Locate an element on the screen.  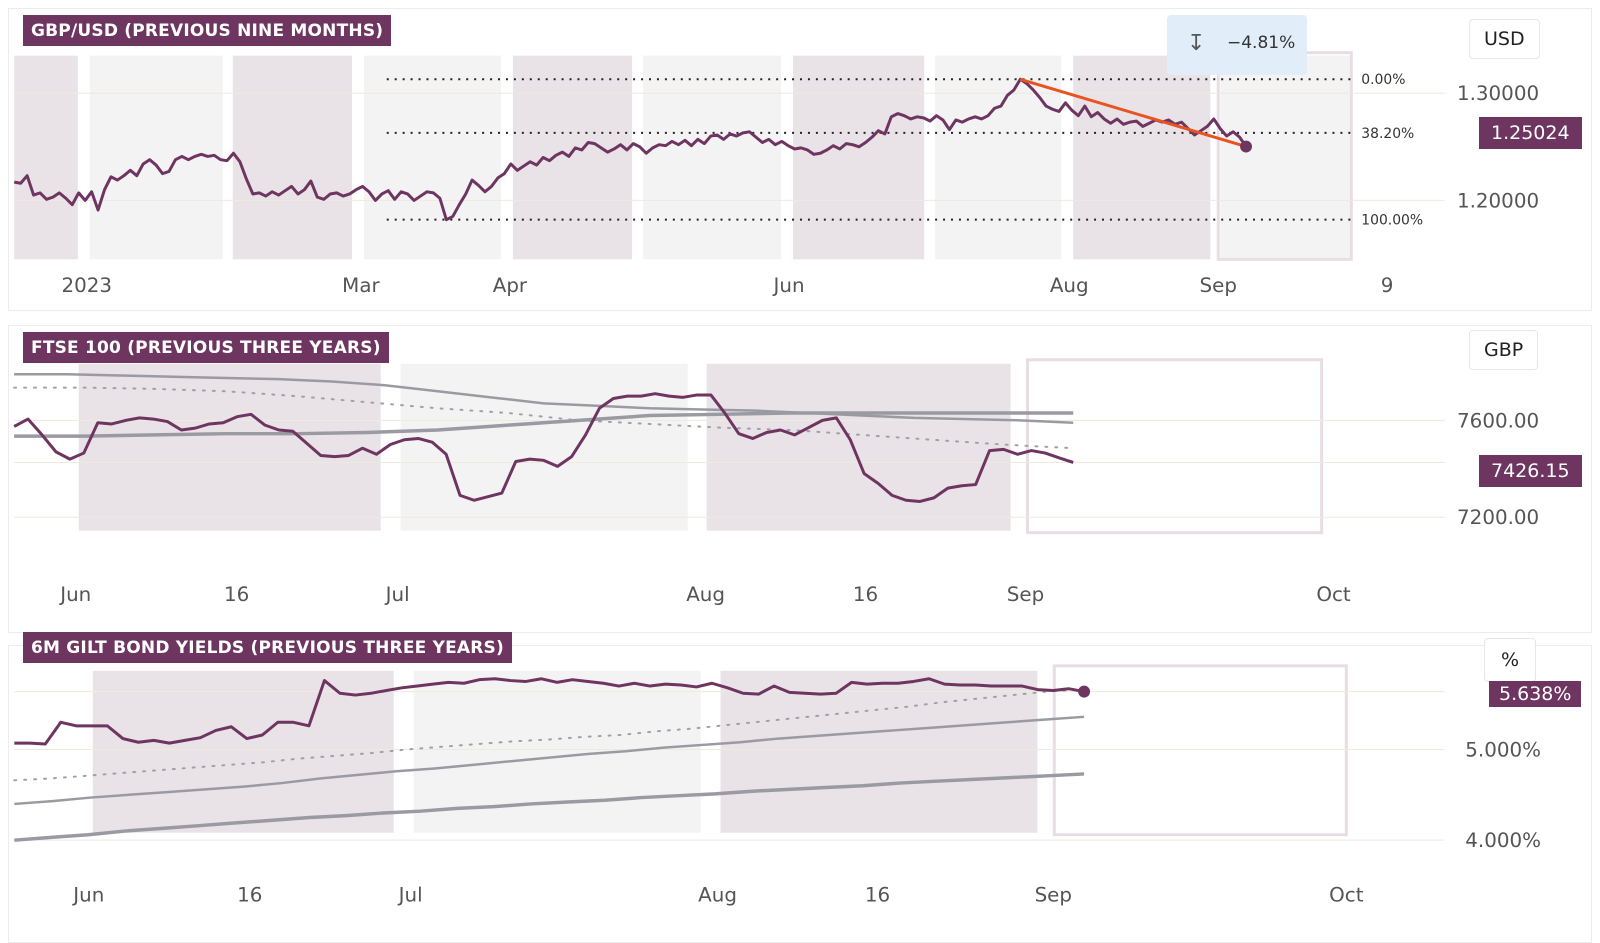
measure-arrow-icon: ↧ is located at coordinates (1196, 43).